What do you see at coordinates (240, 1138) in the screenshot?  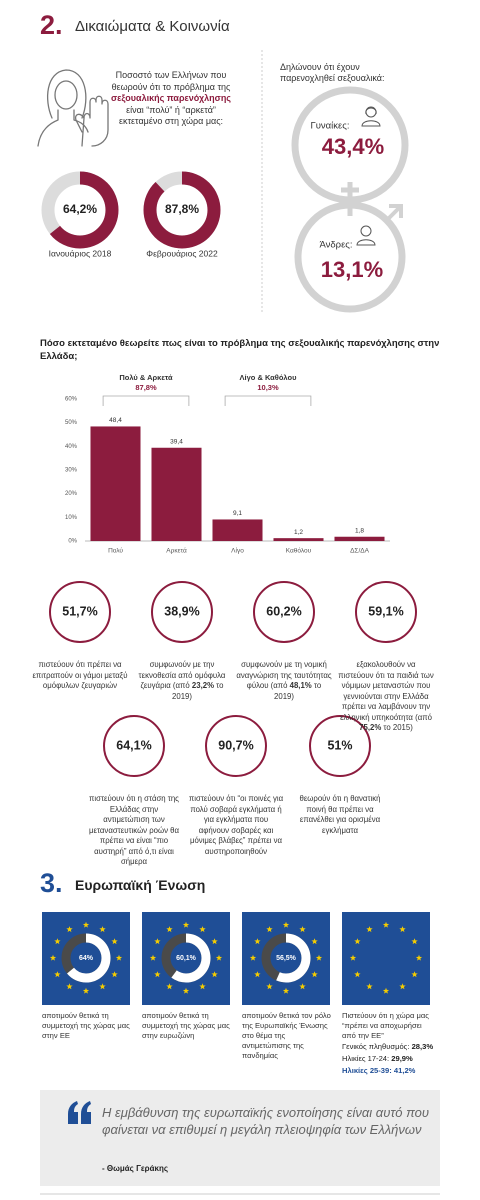 I see `quote-box` at bounding box center [240, 1138].